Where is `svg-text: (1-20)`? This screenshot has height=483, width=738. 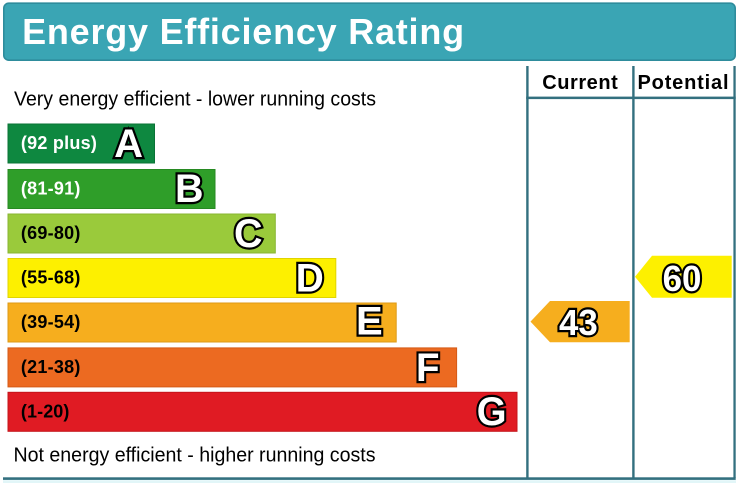 svg-text: (1-20) is located at coordinates (45, 411).